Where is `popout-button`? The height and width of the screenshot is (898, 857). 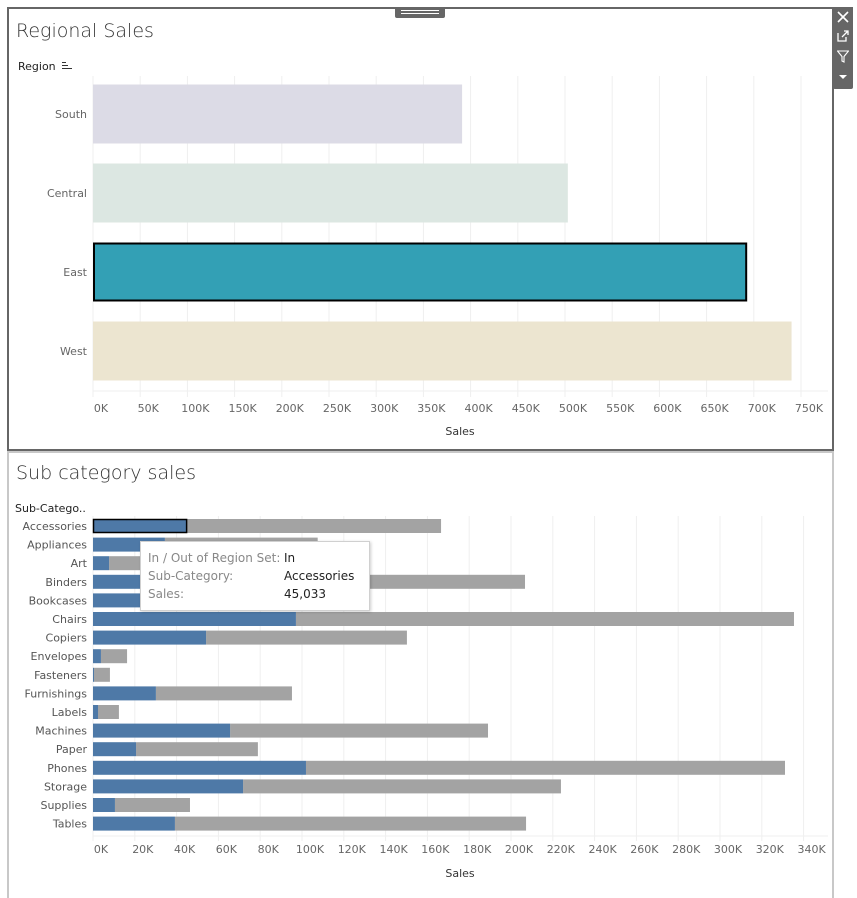
popout-button is located at coordinates (843, 36).